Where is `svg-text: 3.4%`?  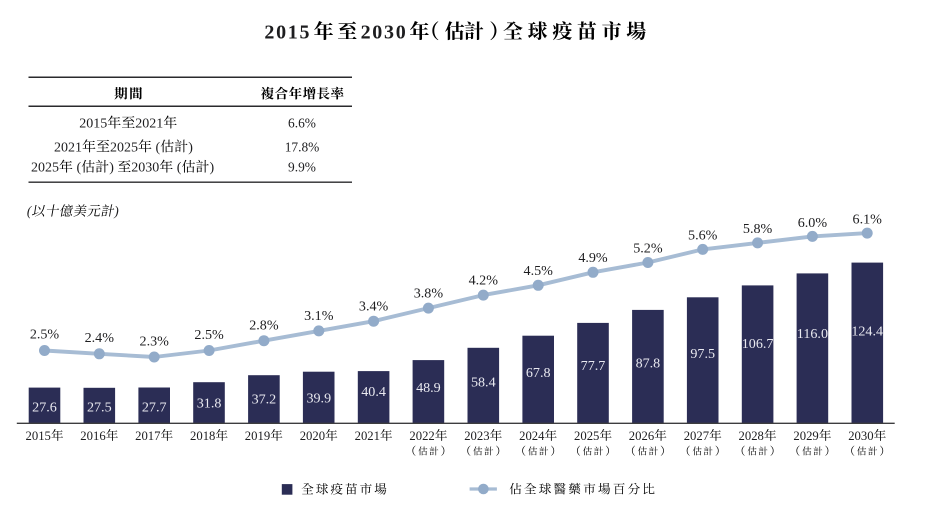 svg-text: 3.4% is located at coordinates (374, 306).